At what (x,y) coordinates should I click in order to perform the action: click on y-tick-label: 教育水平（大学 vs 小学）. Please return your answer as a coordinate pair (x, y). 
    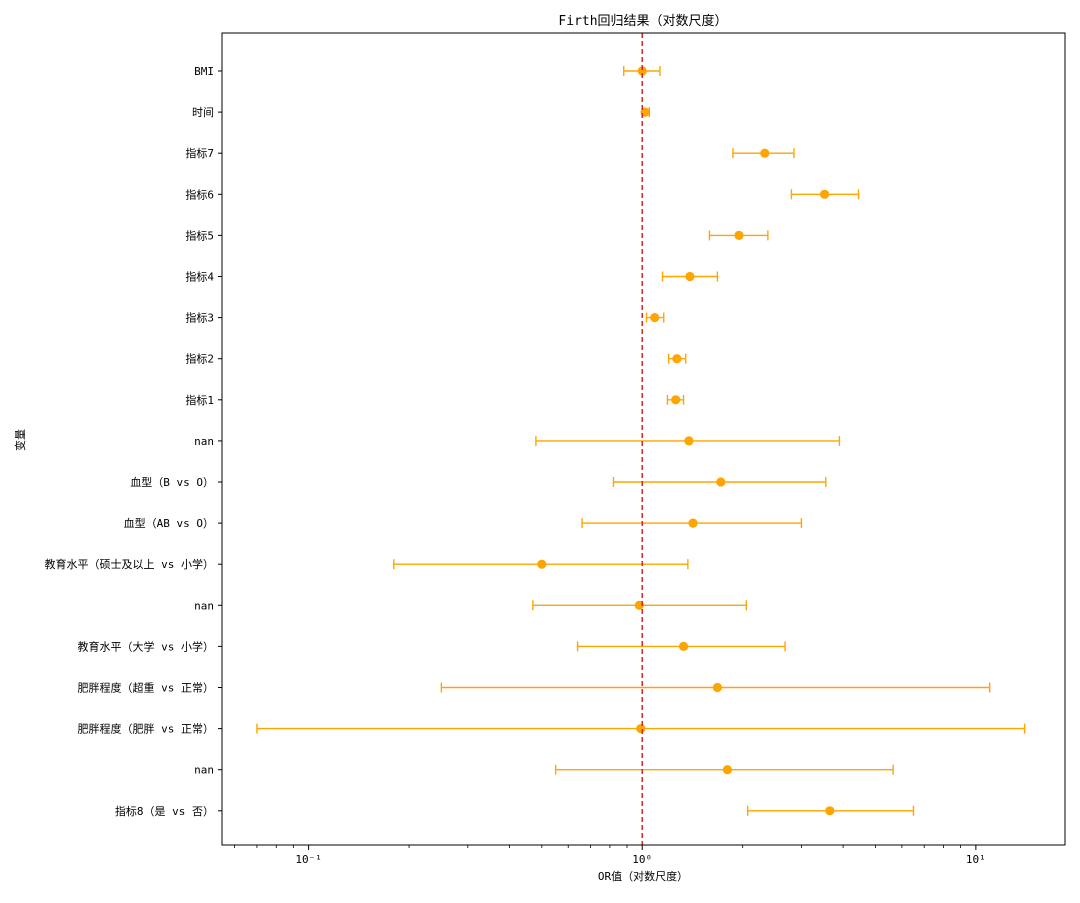
    Looking at the image, I should click on (146, 646).